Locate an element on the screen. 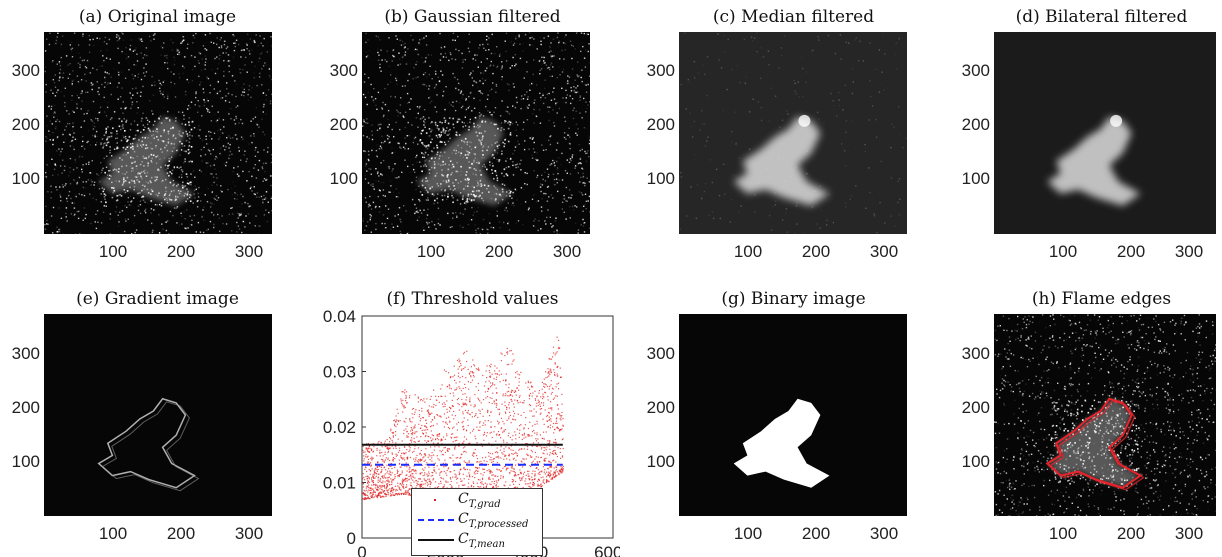 This screenshot has width=1222, height=557. original-image is located at coordinates (158, 133).